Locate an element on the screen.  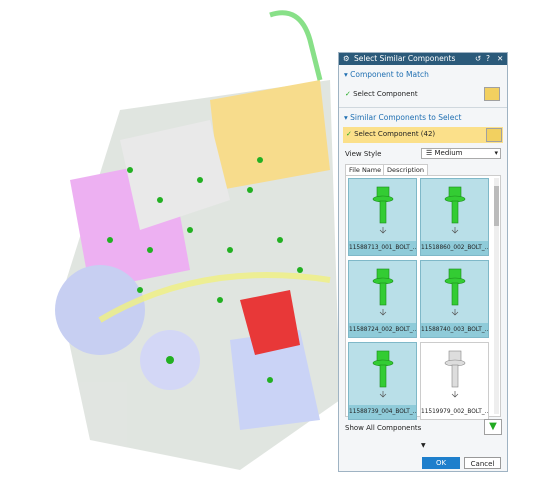
reset-button: ↺ is located at coordinates (478, 58).